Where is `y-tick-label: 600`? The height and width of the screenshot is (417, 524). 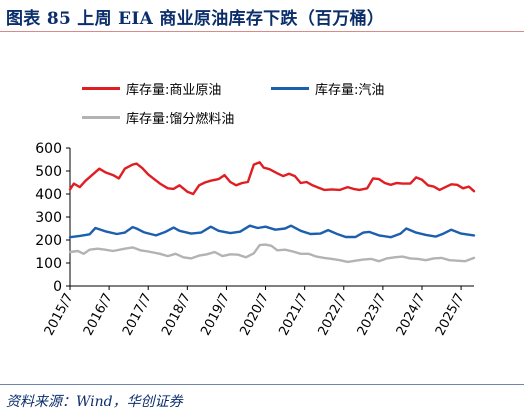 y-tick-label: 600 is located at coordinates (48, 149).